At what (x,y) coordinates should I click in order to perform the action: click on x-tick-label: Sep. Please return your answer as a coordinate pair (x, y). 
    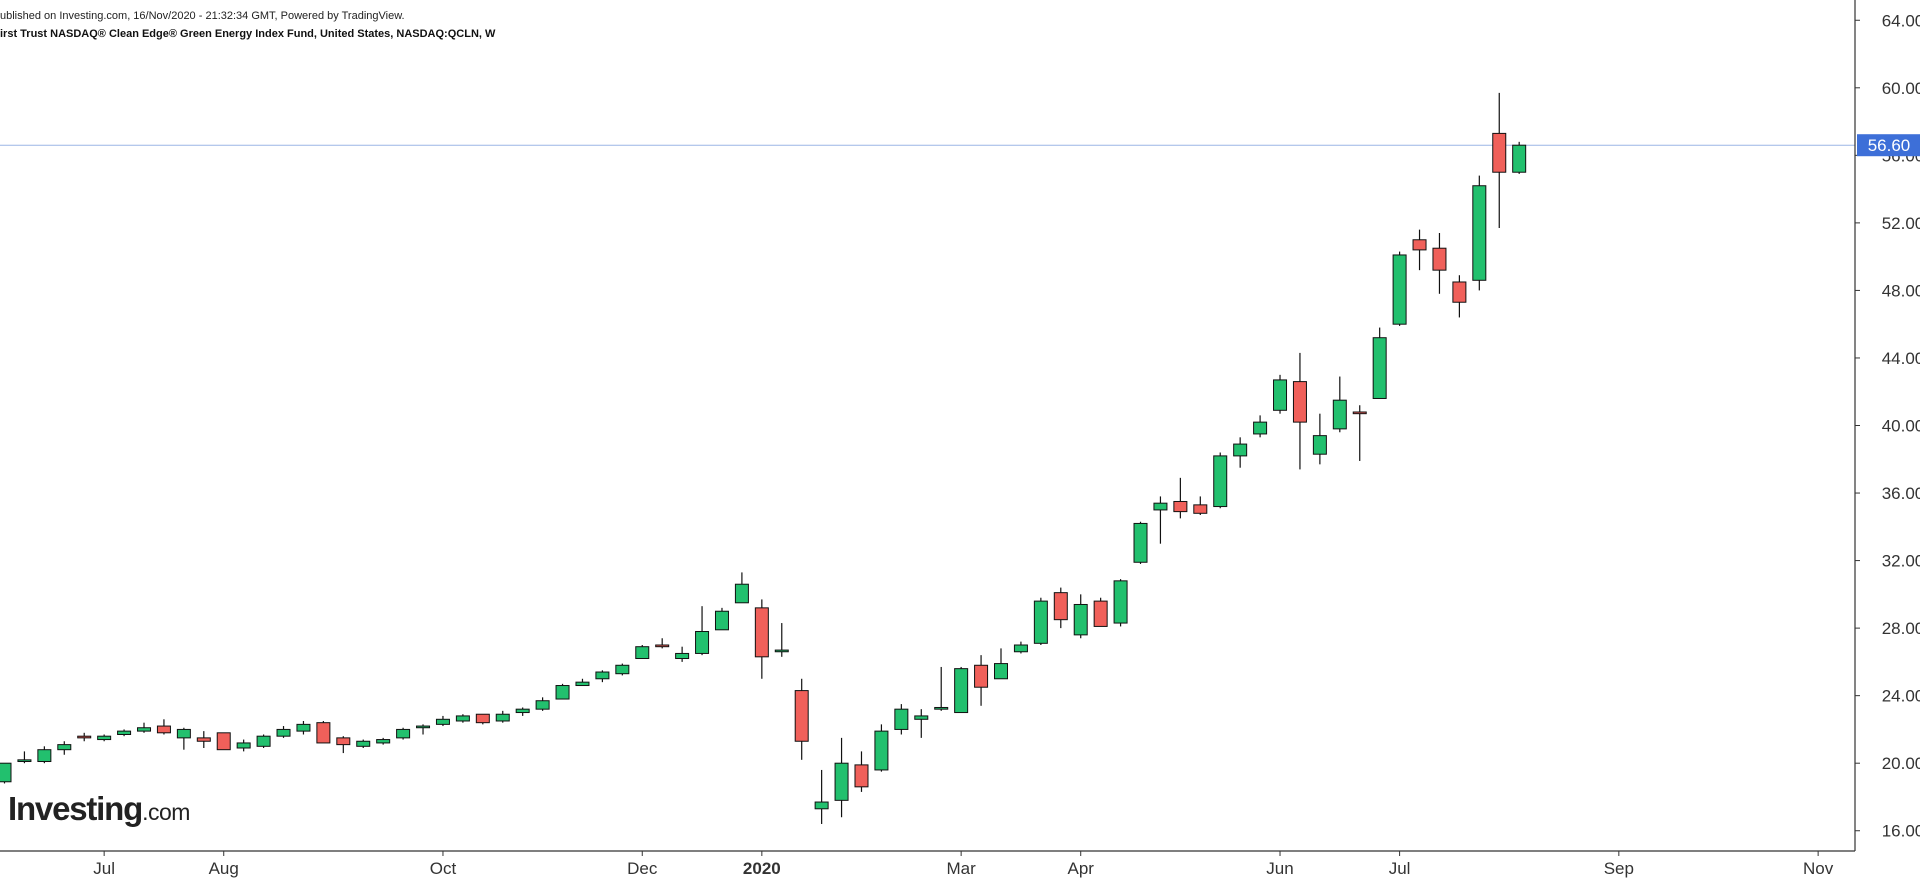
    Looking at the image, I should click on (1619, 868).